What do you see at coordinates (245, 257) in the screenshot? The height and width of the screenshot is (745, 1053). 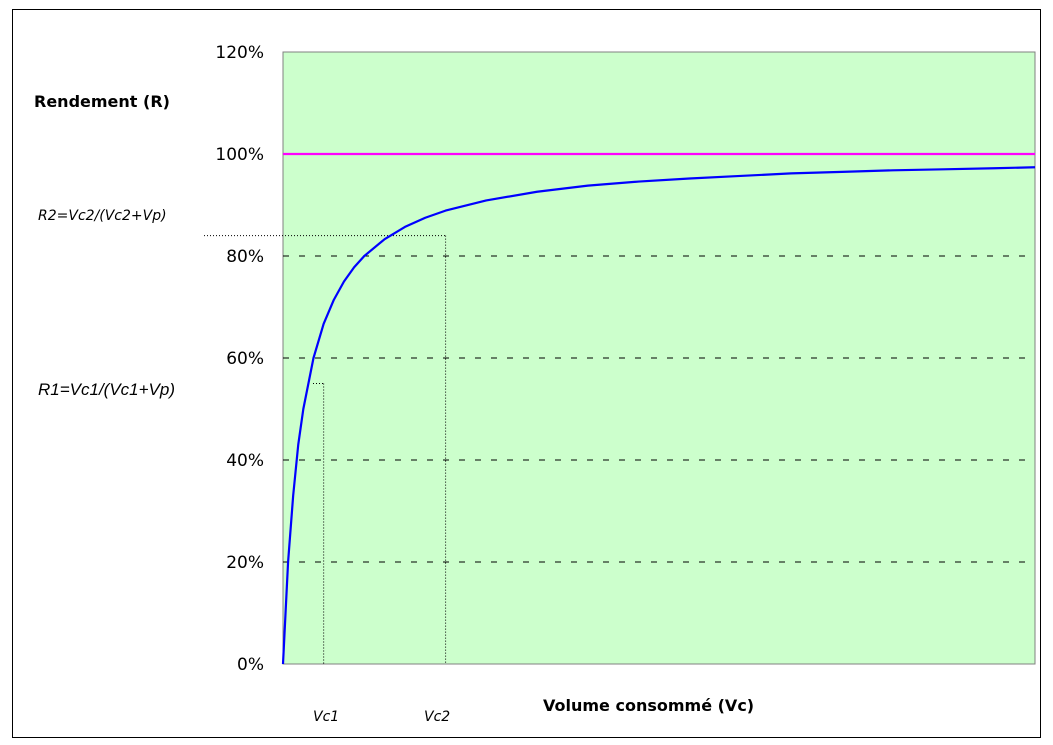 I see `y-tick-label: 80%` at bounding box center [245, 257].